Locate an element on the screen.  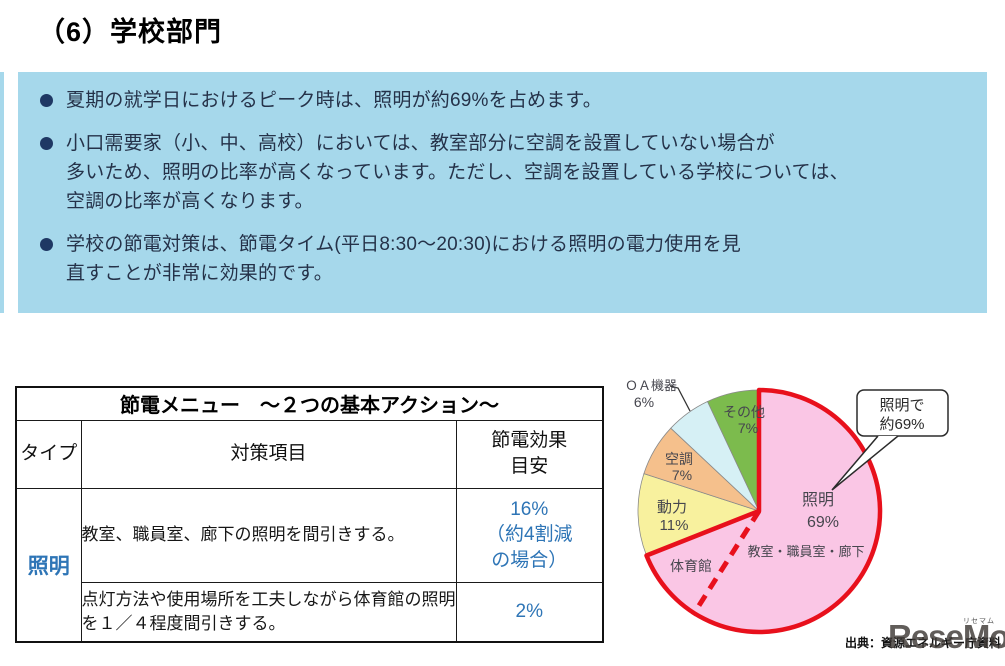
label-ac-pct: 7% is located at coordinates (682, 475).